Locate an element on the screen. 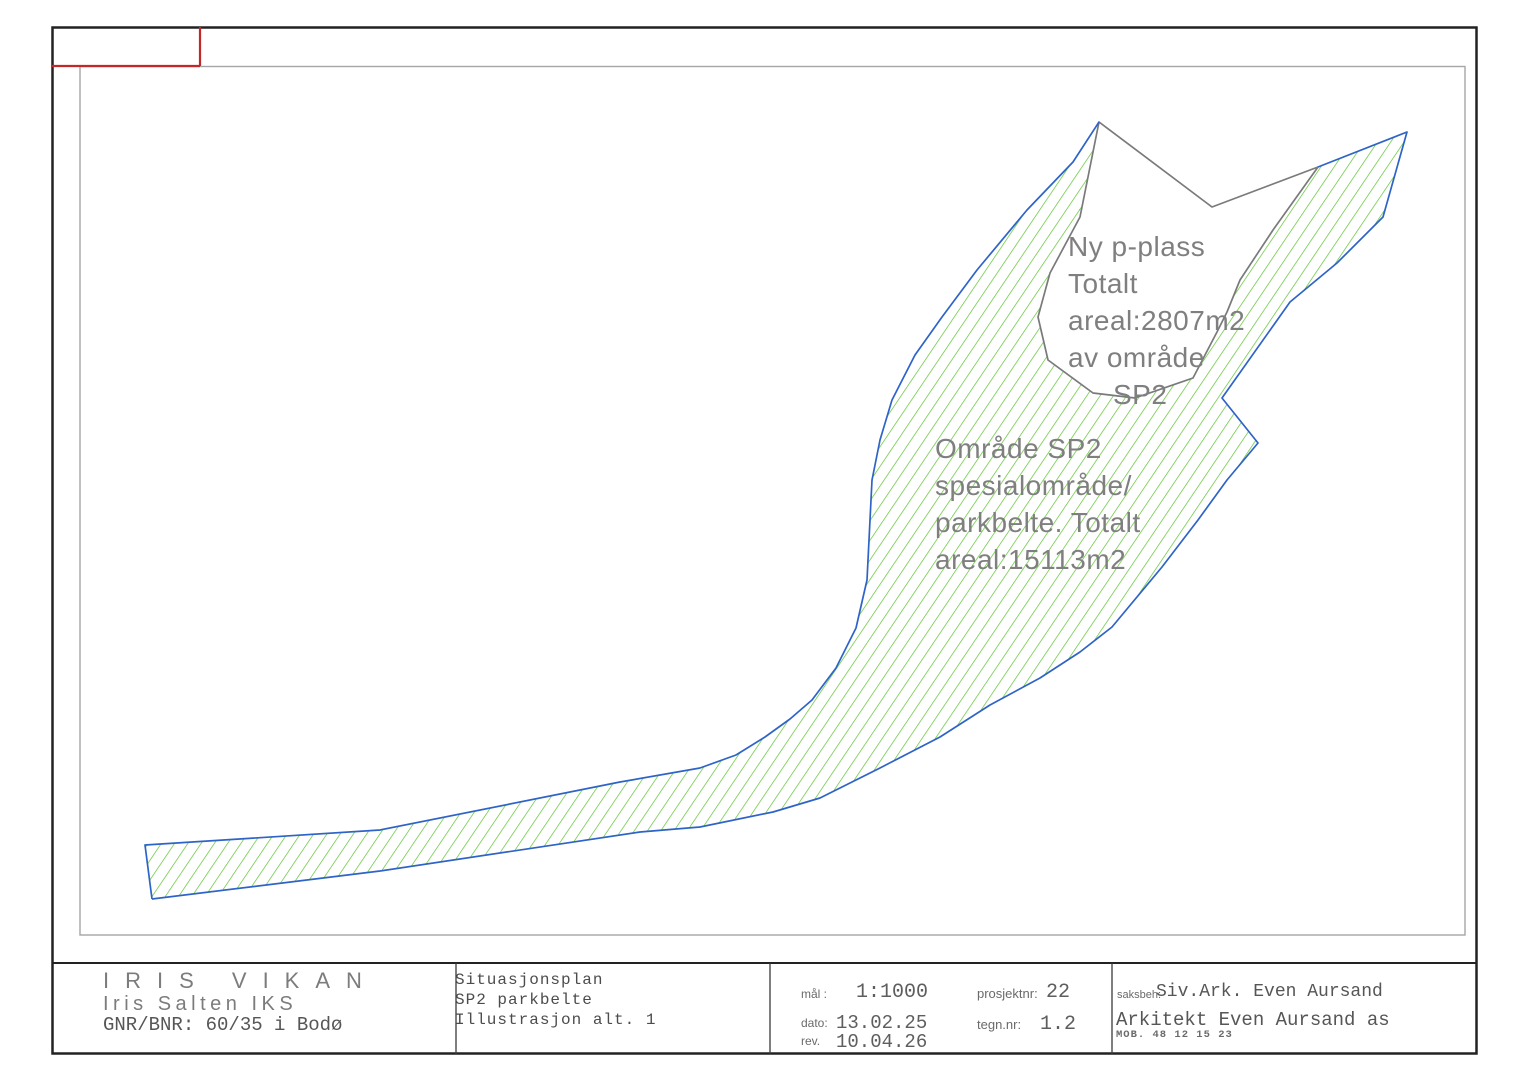  drawing-number-label: tegn.nr: is located at coordinates (999, 1024).